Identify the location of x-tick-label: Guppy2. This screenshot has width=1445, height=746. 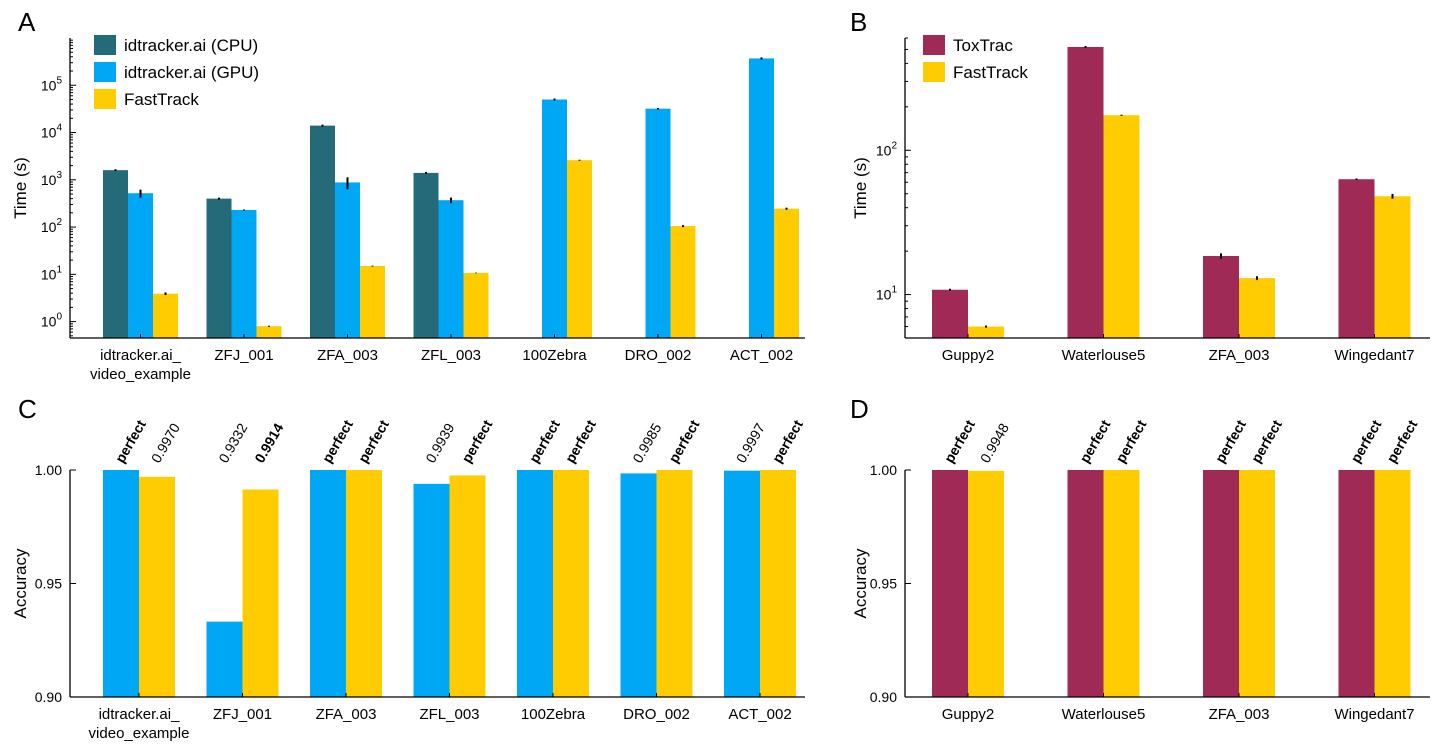
(968, 714).